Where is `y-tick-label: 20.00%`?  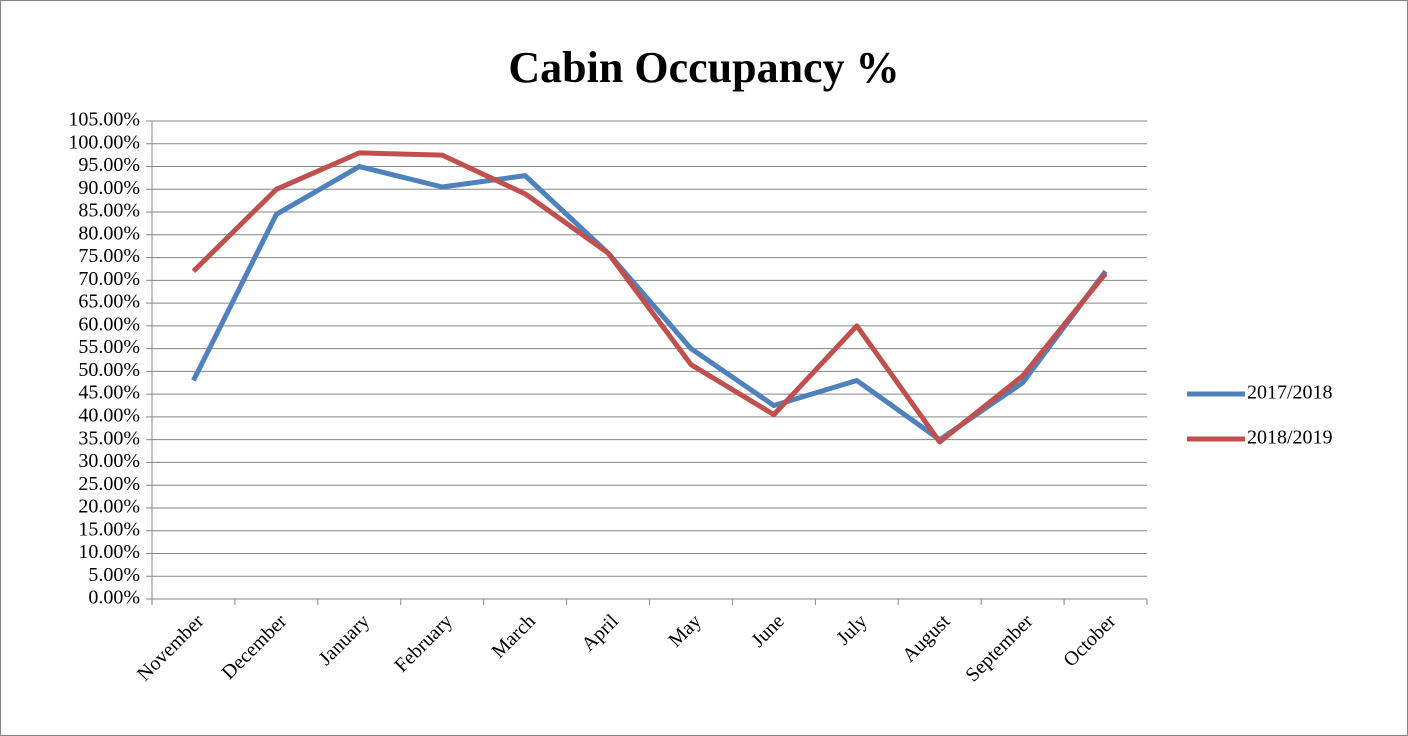 y-tick-label: 20.00% is located at coordinates (109, 507).